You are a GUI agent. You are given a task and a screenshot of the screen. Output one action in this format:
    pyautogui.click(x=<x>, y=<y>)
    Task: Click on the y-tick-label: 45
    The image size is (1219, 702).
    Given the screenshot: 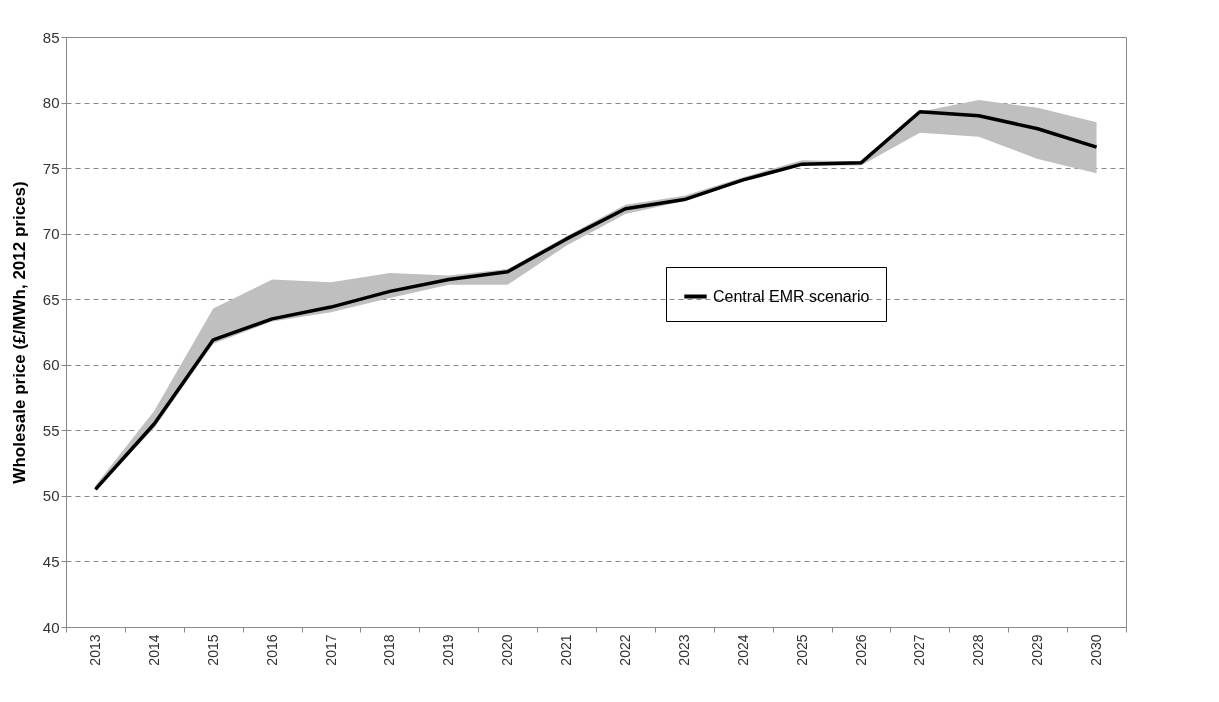 What is the action you would take?
    pyautogui.click(x=51, y=561)
    